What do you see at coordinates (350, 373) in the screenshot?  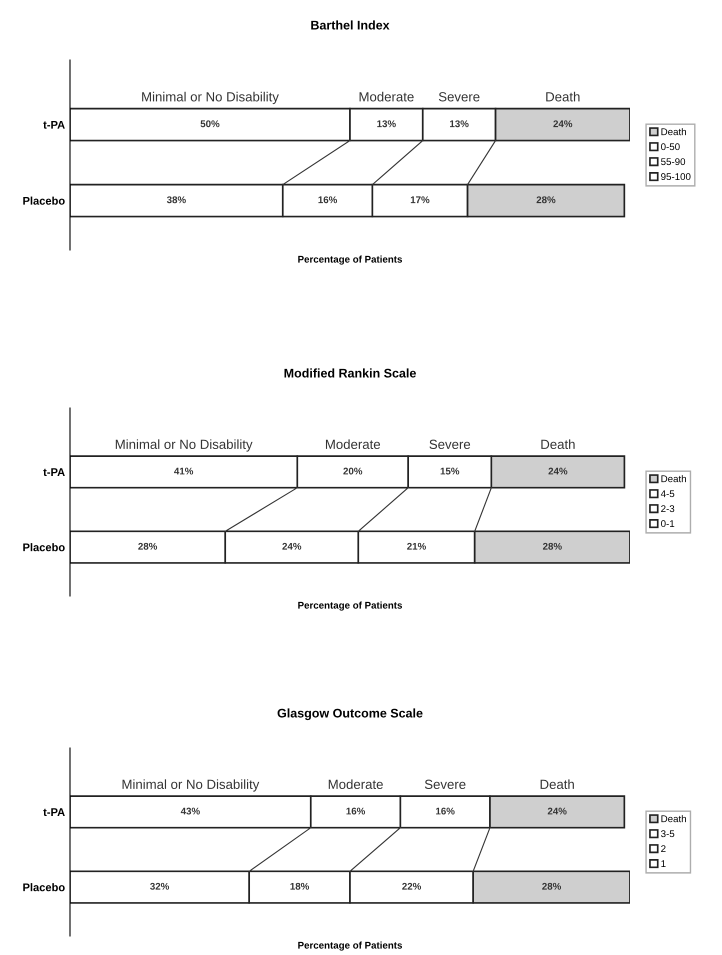 I see `chart-title: Modified Rankin Scale` at bounding box center [350, 373].